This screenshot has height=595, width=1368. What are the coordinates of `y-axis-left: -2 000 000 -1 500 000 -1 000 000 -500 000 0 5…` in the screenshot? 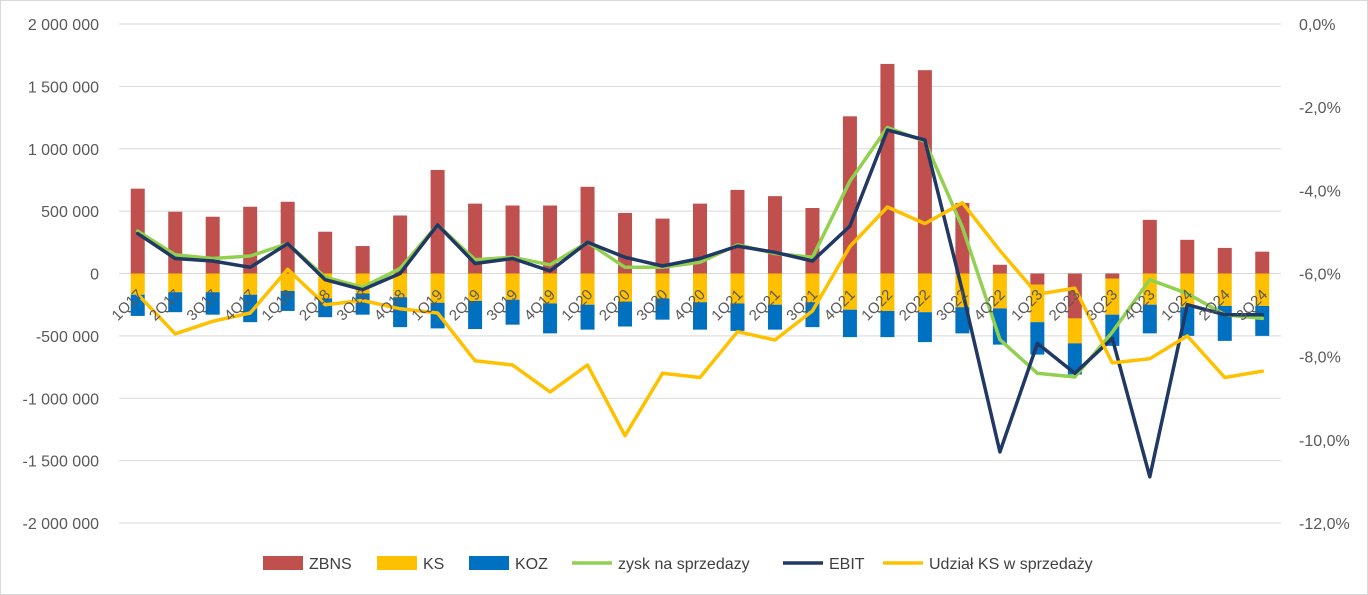 It's located at (60, 275).